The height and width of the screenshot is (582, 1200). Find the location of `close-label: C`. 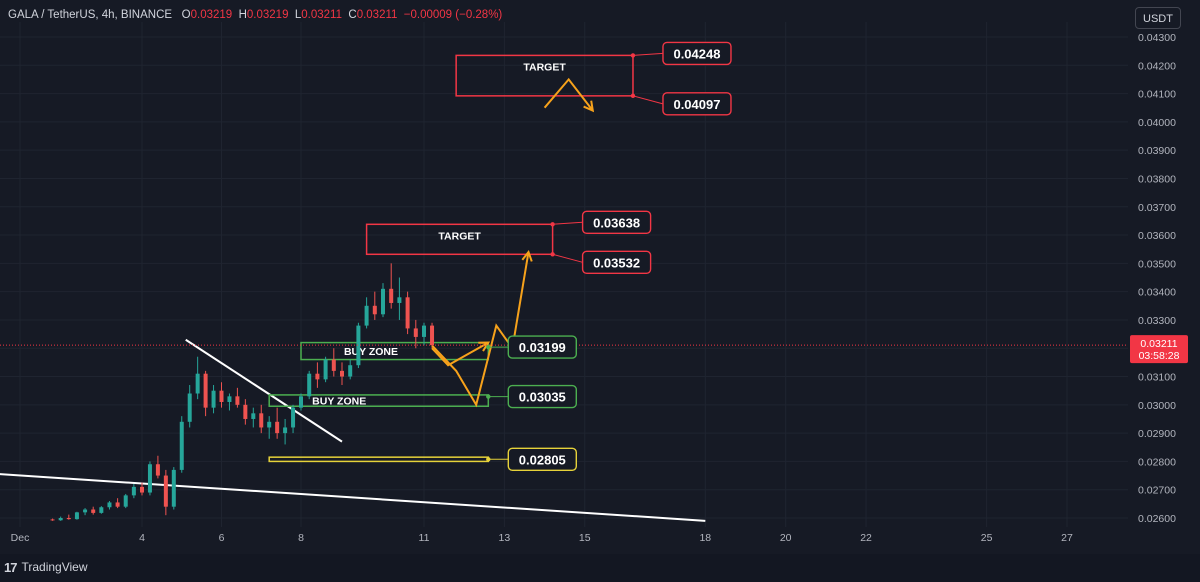

close-label: C is located at coordinates (352, 15).